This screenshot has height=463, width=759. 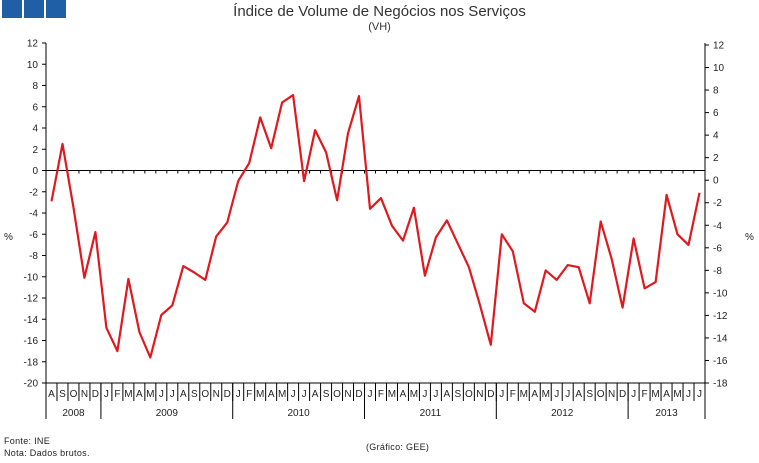 What do you see at coordinates (719, 68) in the screenshot?
I see `right-tick-label: 10` at bounding box center [719, 68].